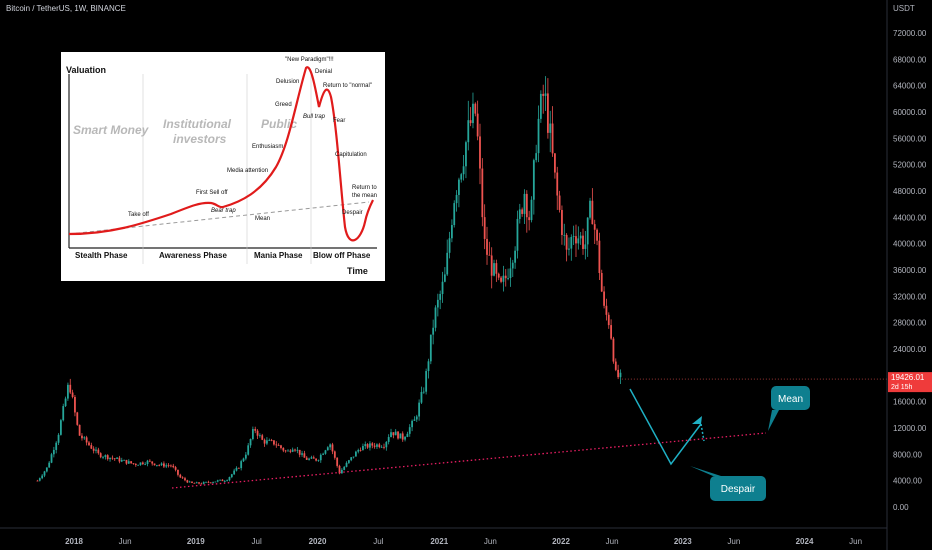 The height and width of the screenshot is (550, 932). I want to click on callout-mean: Mean, so click(789, 408).